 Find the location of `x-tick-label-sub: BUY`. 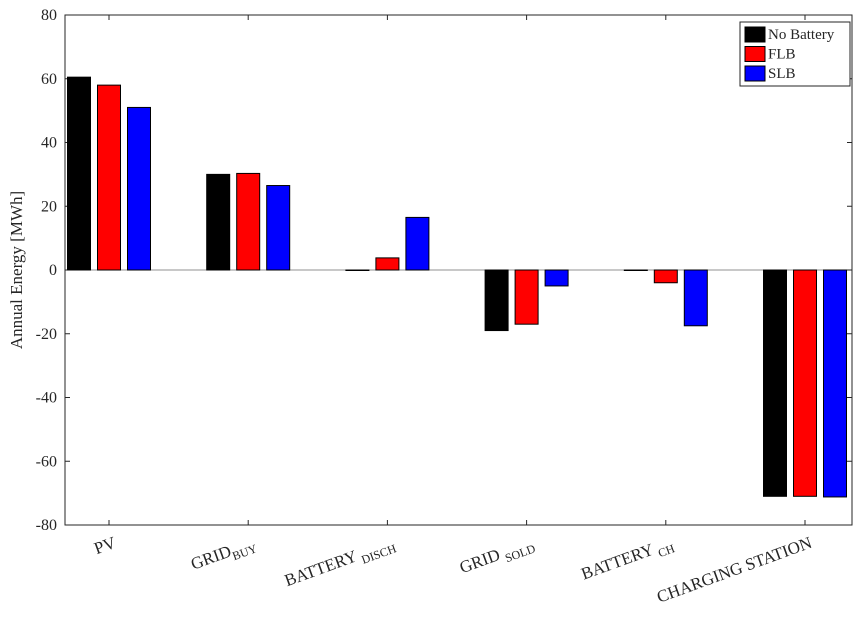

x-tick-label-sub: BUY is located at coordinates (244, 552).